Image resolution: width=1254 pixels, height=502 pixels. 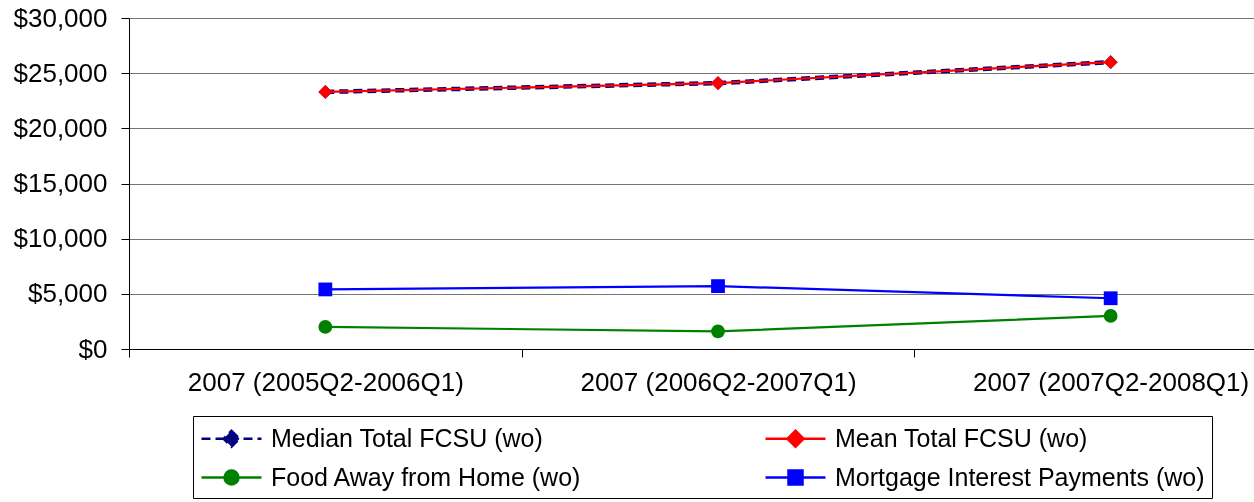 What do you see at coordinates (60, 72) in the screenshot?
I see `y-tick-label: $25,000` at bounding box center [60, 72].